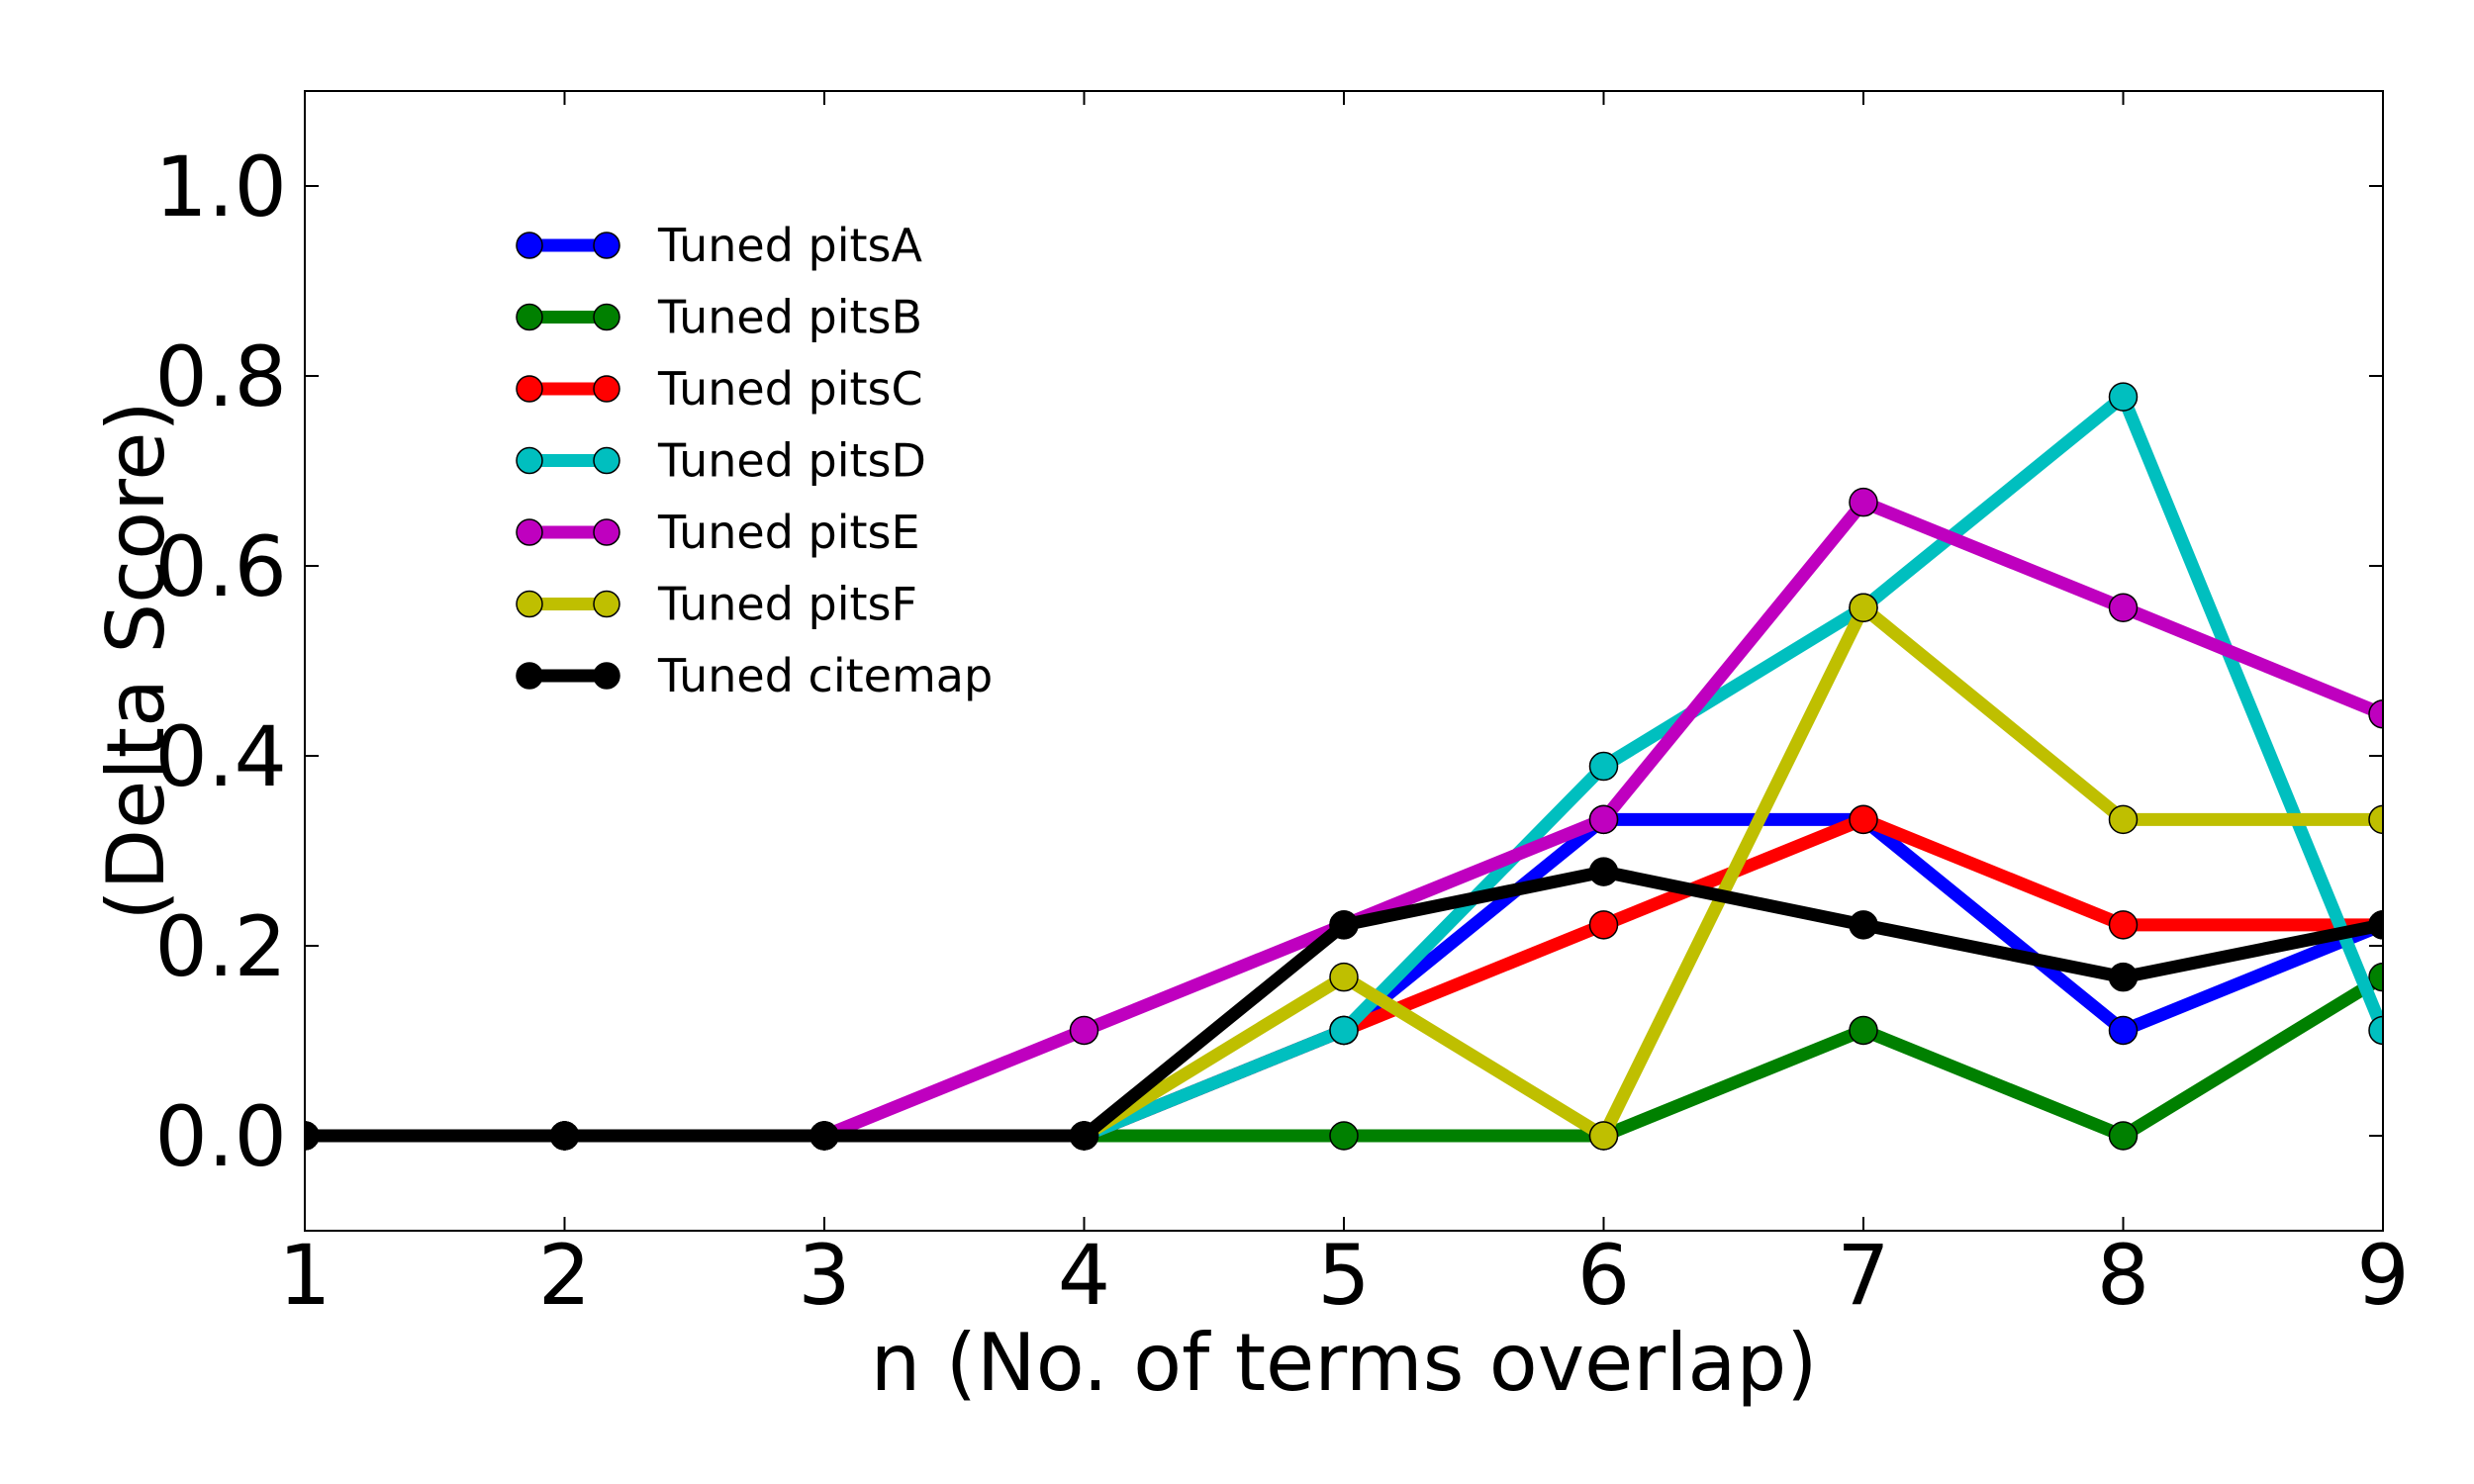  I want to click on legend-label: Tuned pitsE, so click(788, 532).